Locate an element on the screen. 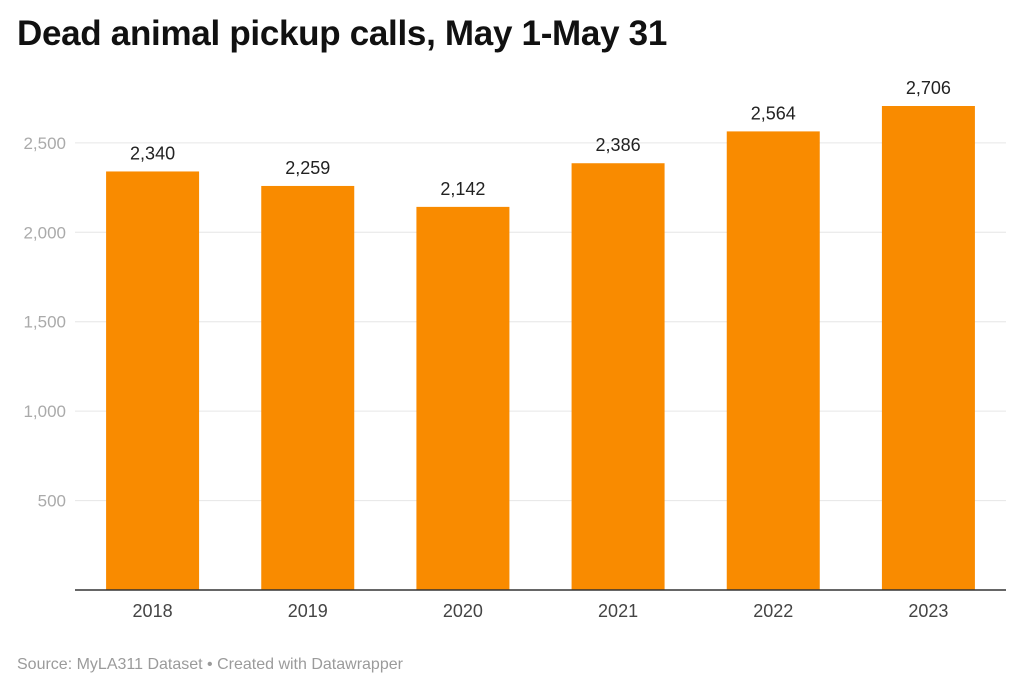 This screenshot has width=1024, height=694. y-tick-label: 1,500 is located at coordinates (44, 322).